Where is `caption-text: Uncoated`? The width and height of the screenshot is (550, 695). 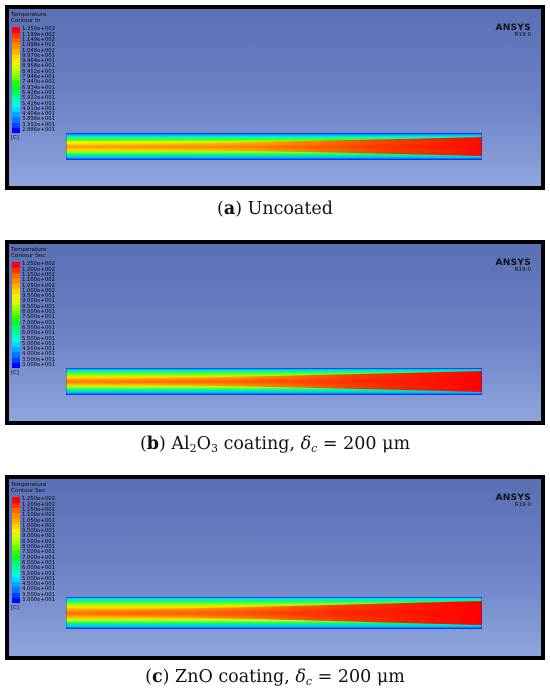
caption-text: Uncoated is located at coordinates (290, 209).